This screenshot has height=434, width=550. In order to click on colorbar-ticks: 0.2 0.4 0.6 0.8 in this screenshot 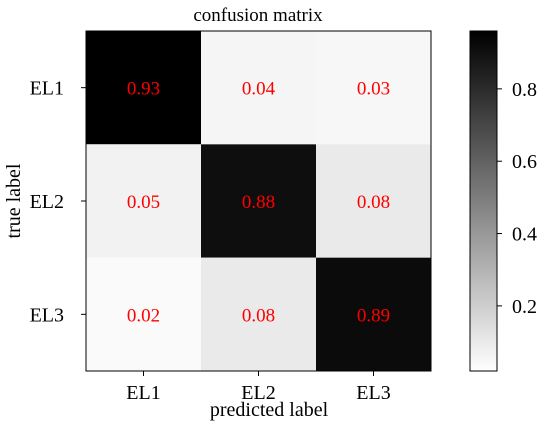, I will do `click(517, 198)`.